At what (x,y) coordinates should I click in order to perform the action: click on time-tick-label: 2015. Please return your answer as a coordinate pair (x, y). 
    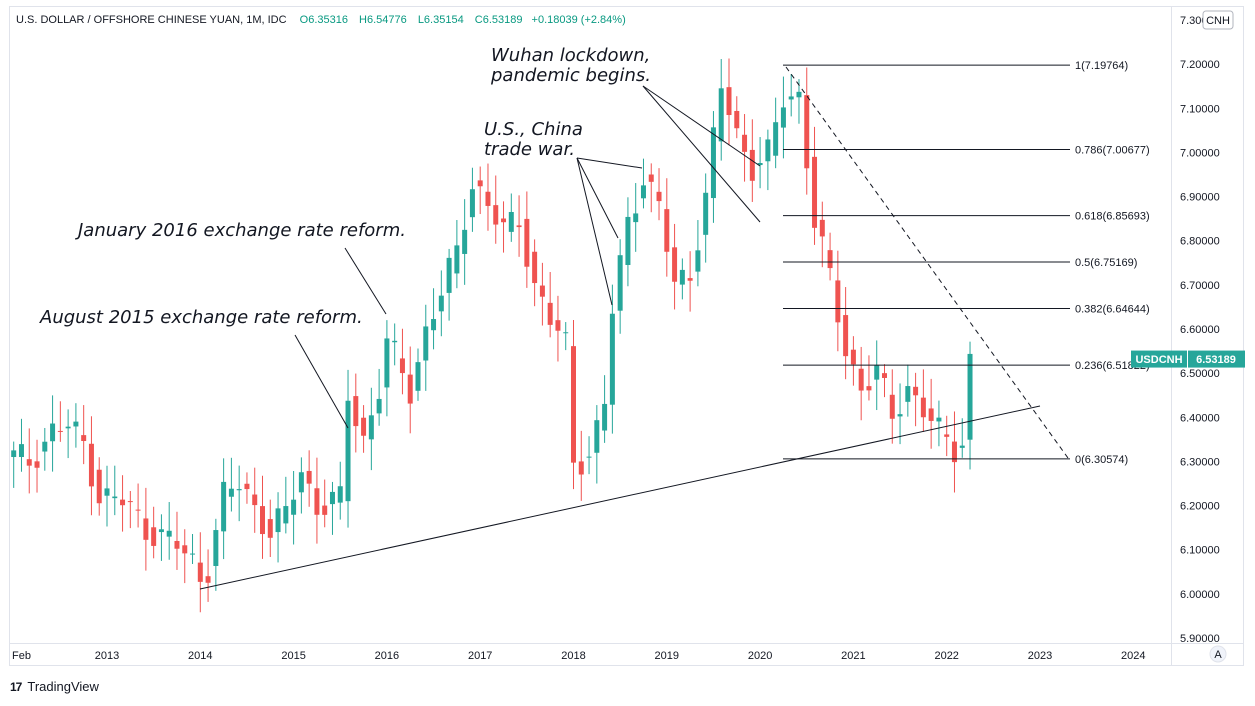
    Looking at the image, I should click on (293, 656).